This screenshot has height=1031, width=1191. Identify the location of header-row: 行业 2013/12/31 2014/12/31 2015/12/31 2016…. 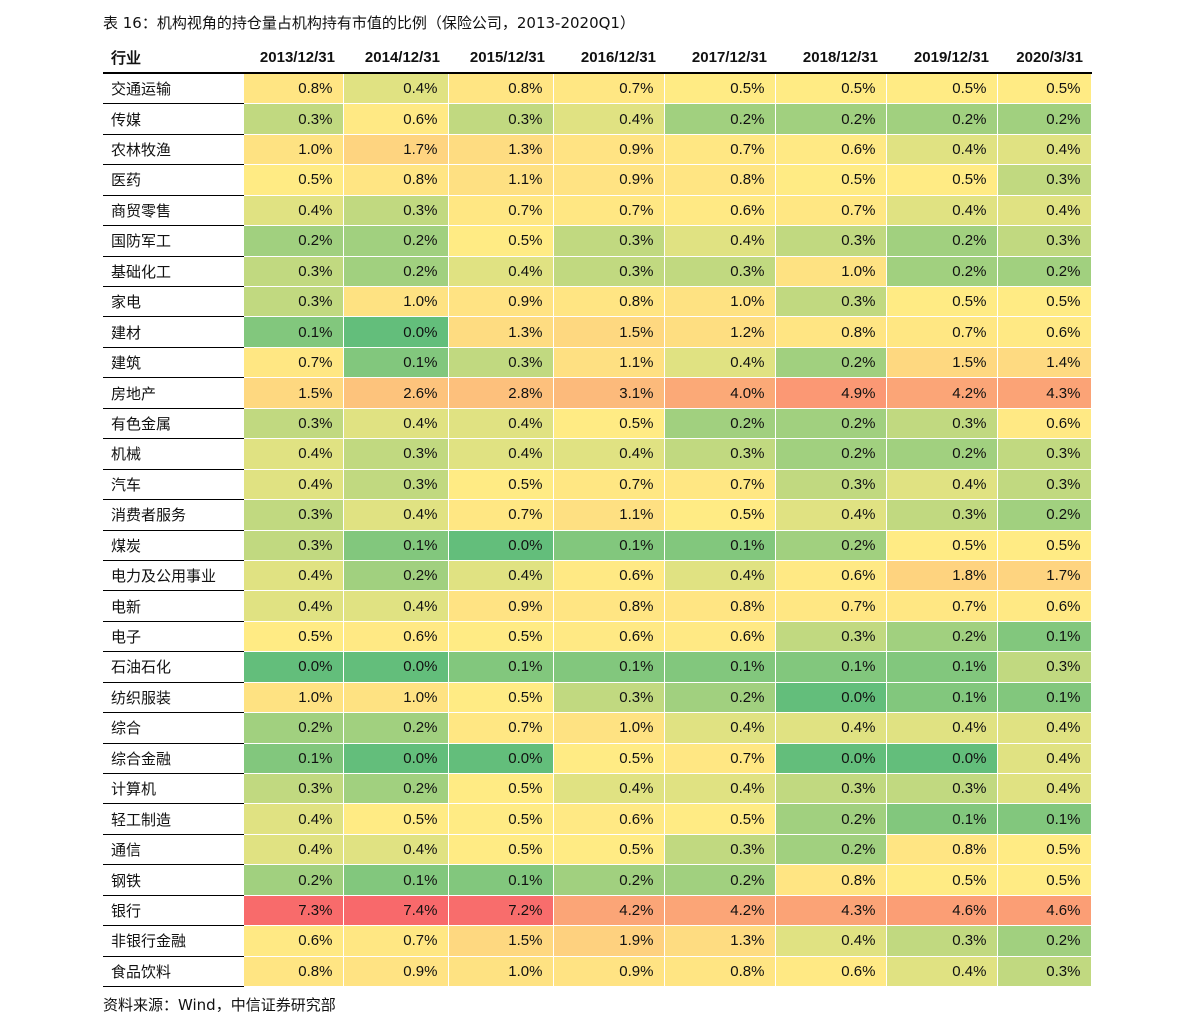
(597, 59).